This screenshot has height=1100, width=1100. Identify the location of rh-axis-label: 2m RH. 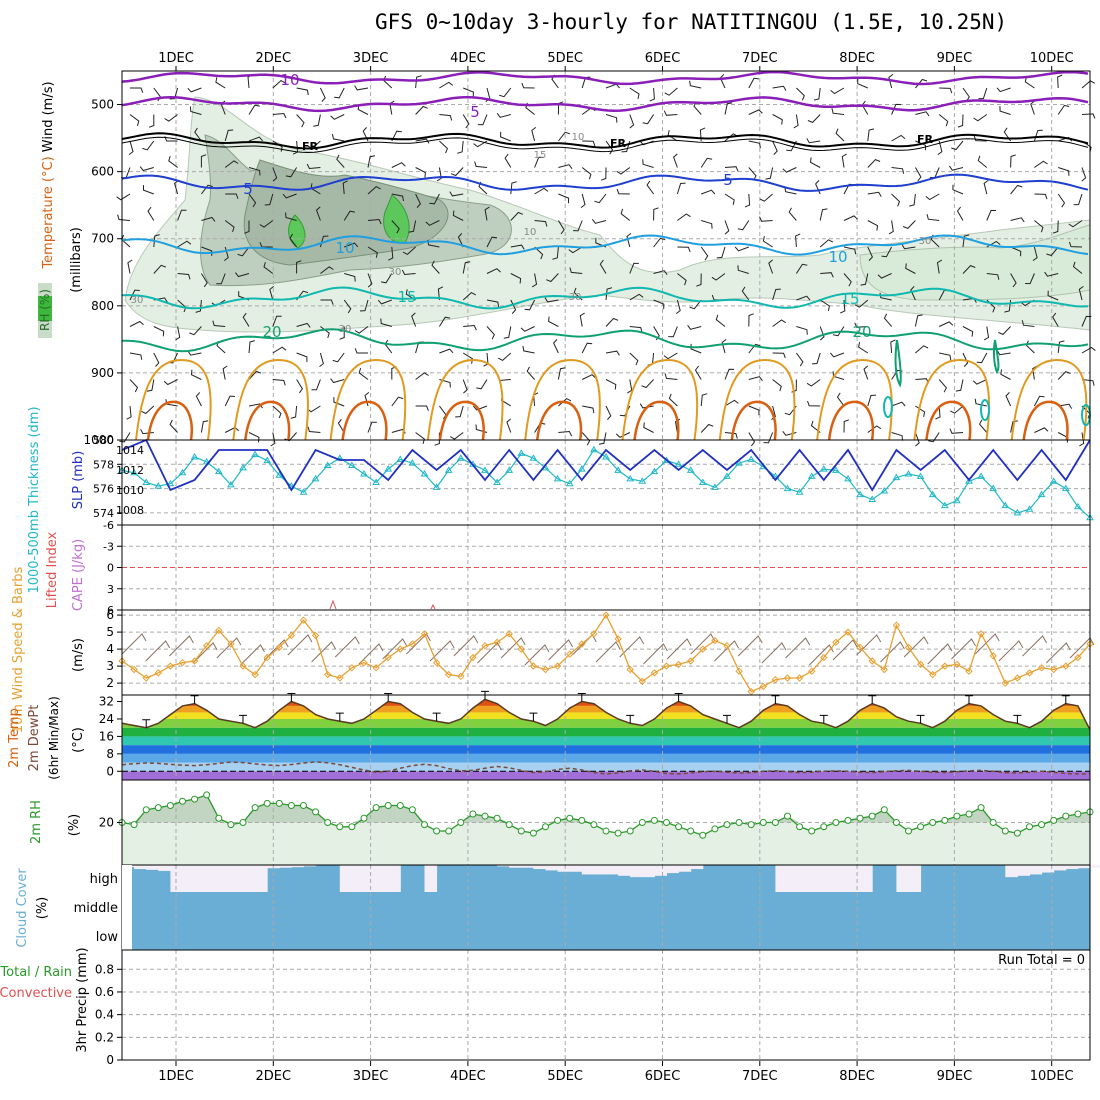
(36, 822).